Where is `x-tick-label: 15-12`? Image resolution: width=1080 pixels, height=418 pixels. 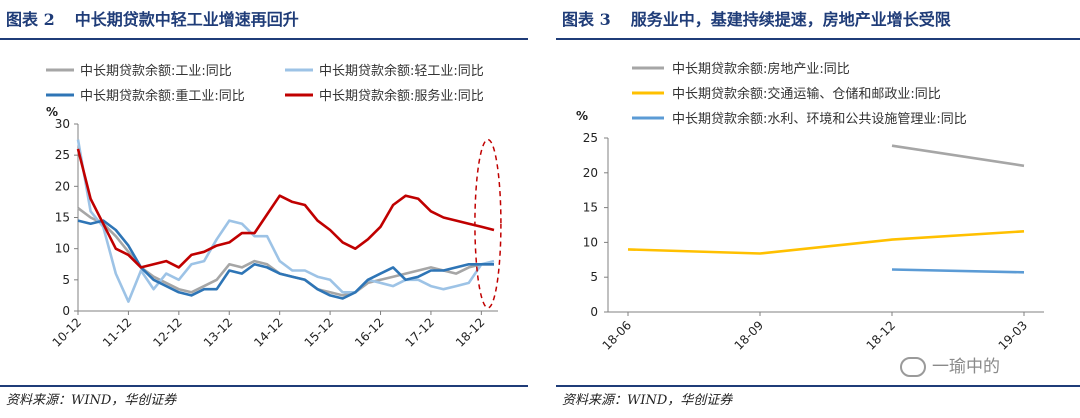
x-tick-label: 15-12 is located at coordinates (319, 332).